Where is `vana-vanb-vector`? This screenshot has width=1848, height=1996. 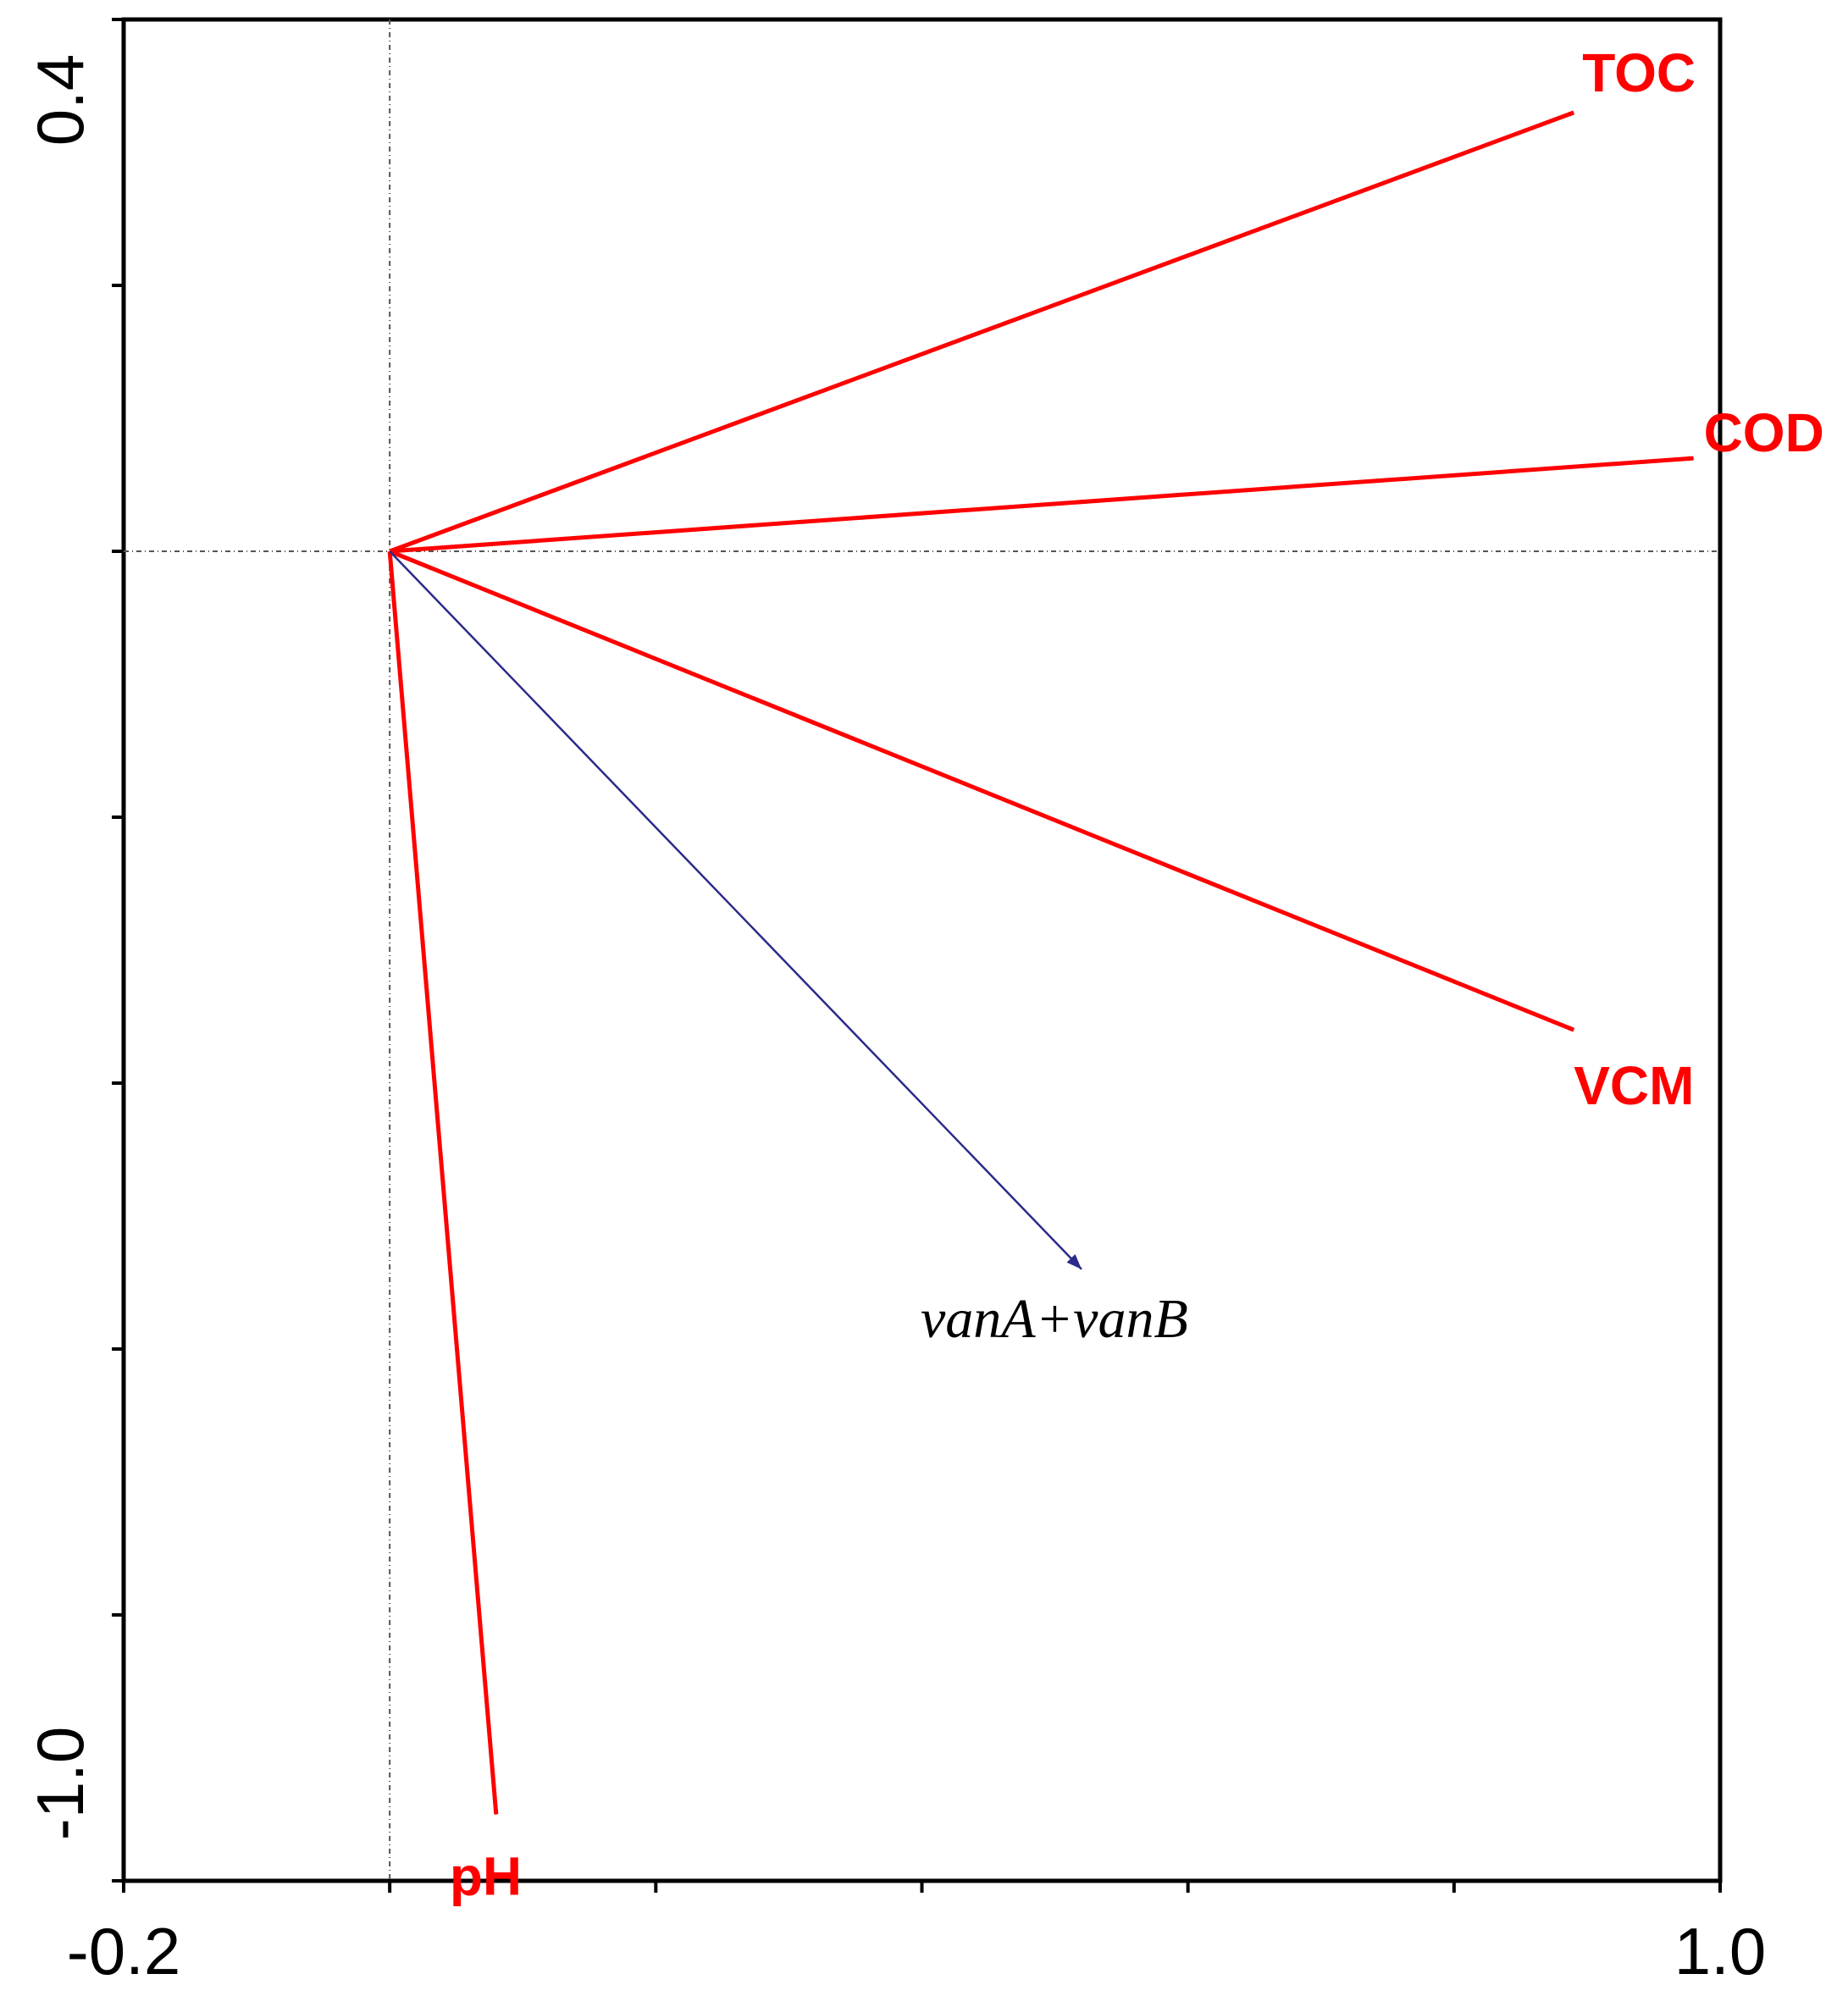 vana-vanb-vector is located at coordinates (735, 910).